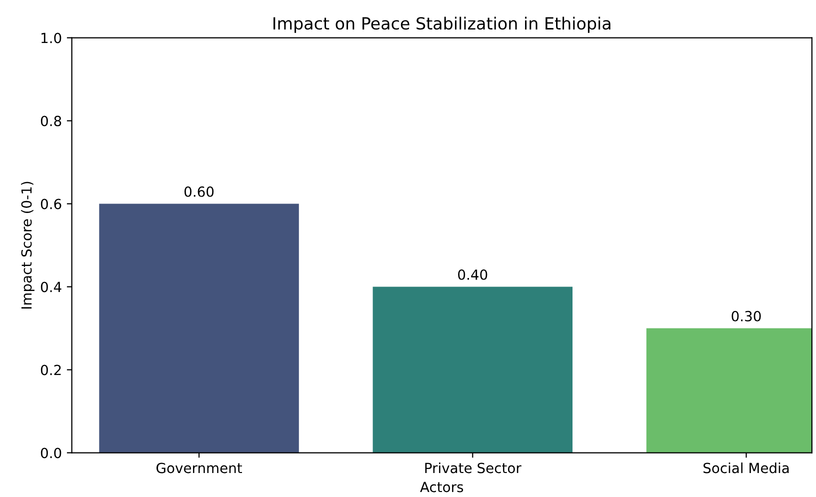 The width and height of the screenshot is (816, 497). I want to click on y-tick-label: 0.2, so click(50, 370).